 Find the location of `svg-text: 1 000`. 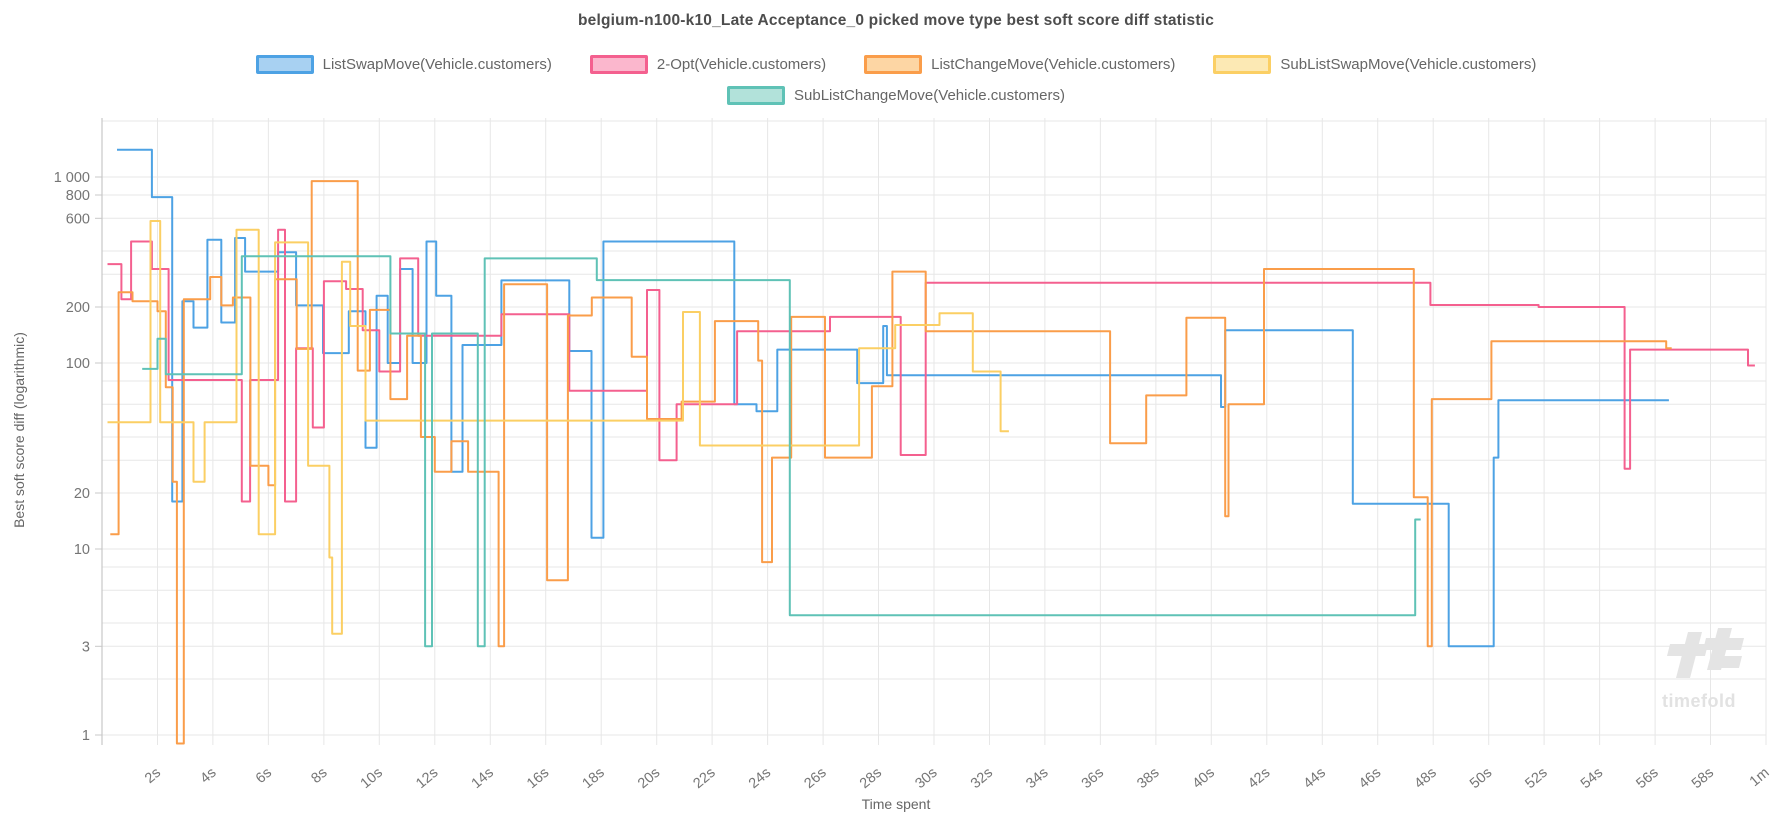

svg-text: 1 000 is located at coordinates (72, 178).